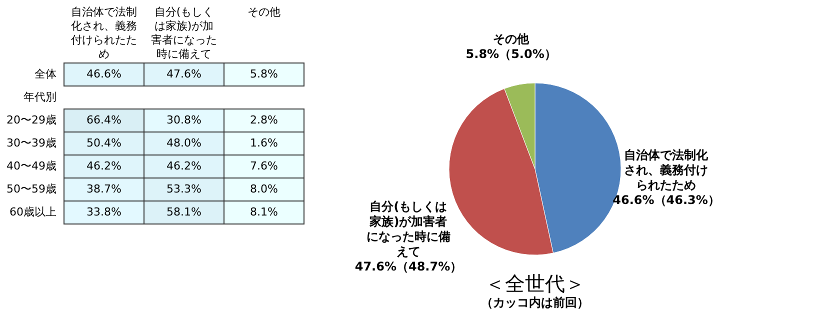 Image resolution: width=840 pixels, height=332 pixels. Describe the element at coordinates (264, 212) in the screenshot. I see `data-label: 8.1%` at that location.